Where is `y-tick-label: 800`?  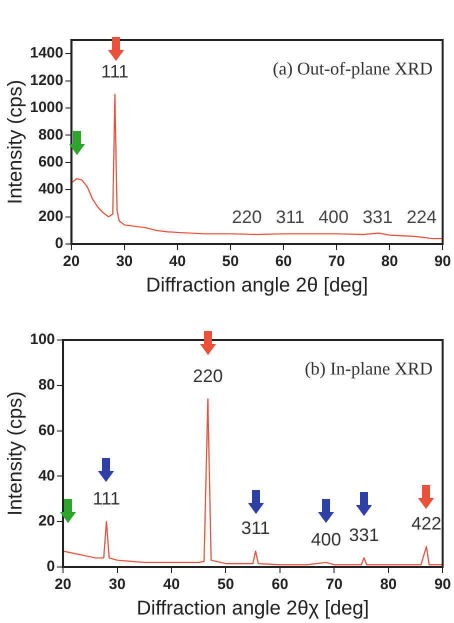 y-tick-label: 800 is located at coordinates (51, 135).